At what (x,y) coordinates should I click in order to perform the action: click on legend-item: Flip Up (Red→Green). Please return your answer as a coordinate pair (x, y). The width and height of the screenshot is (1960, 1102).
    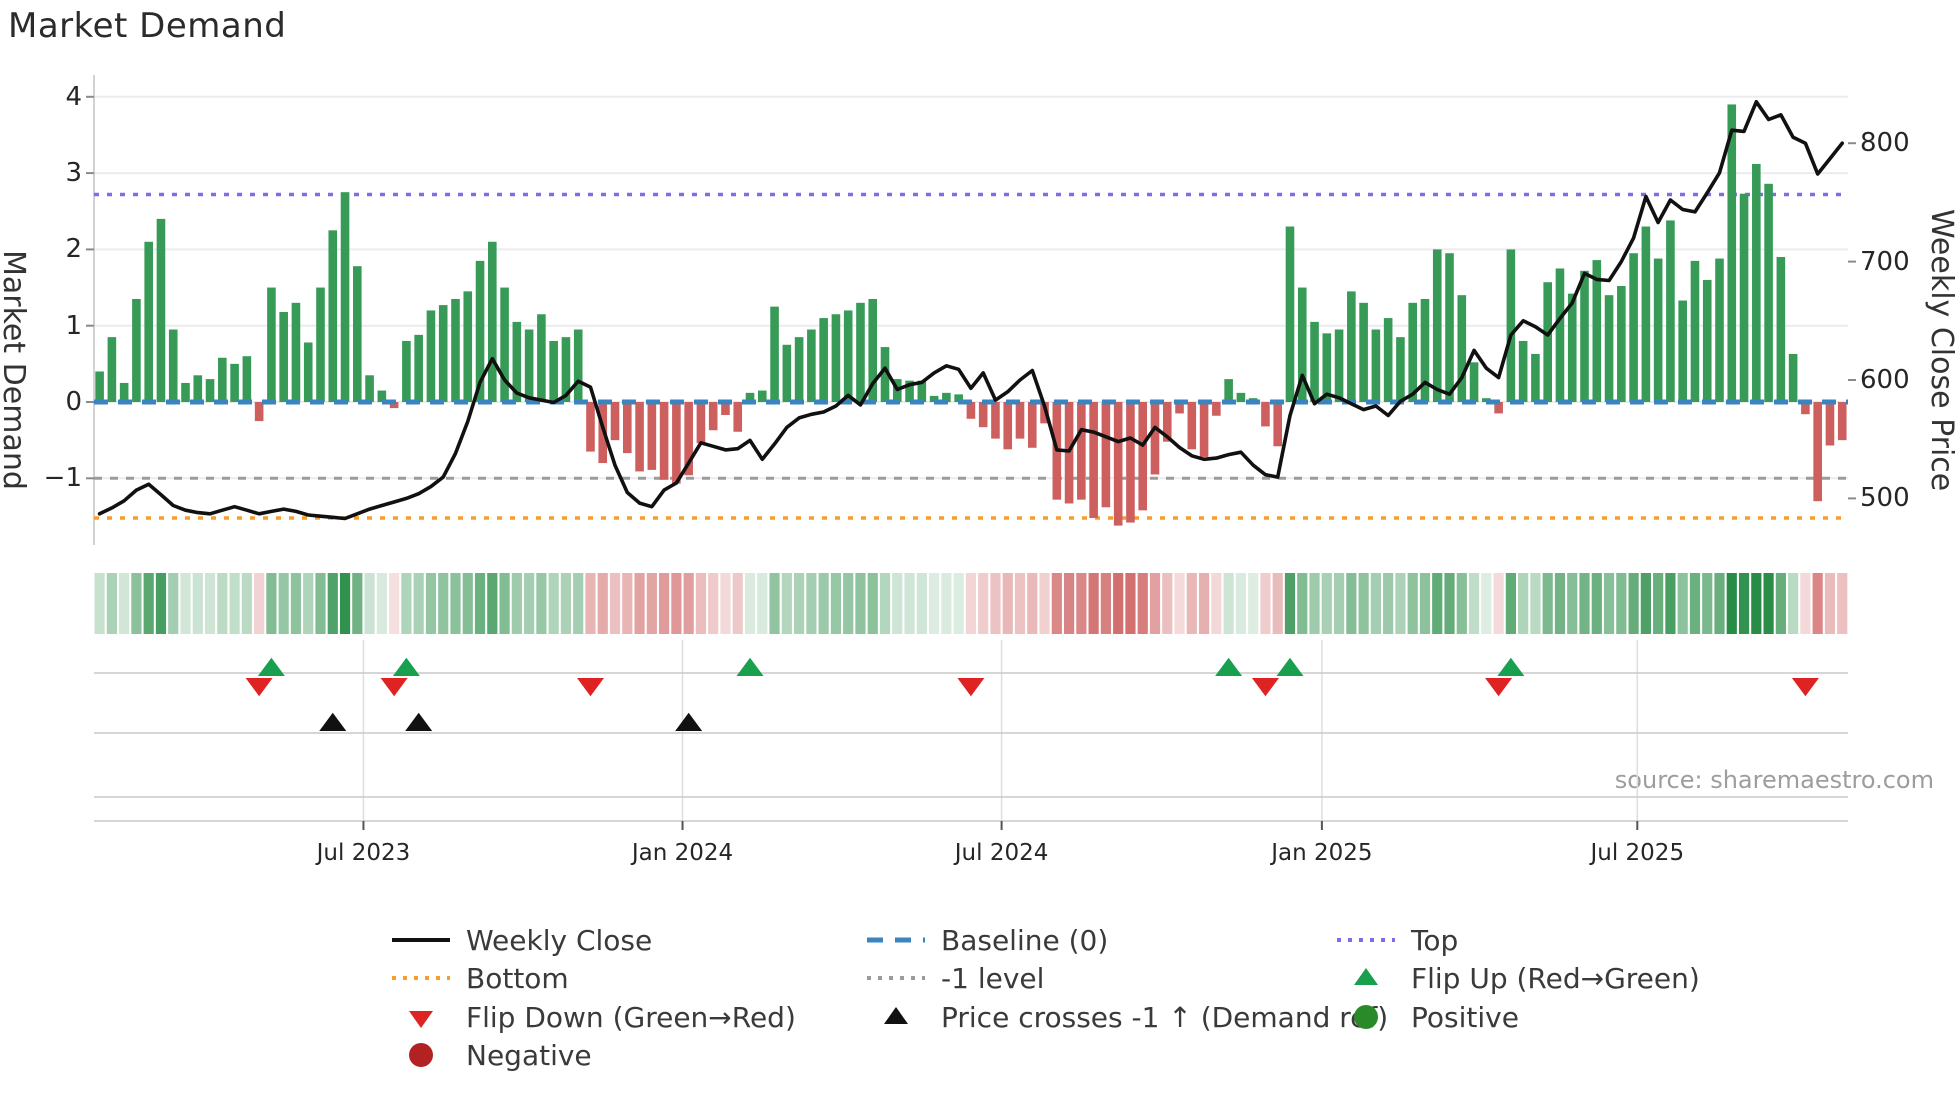
    Looking at the image, I should click on (1517, 978).